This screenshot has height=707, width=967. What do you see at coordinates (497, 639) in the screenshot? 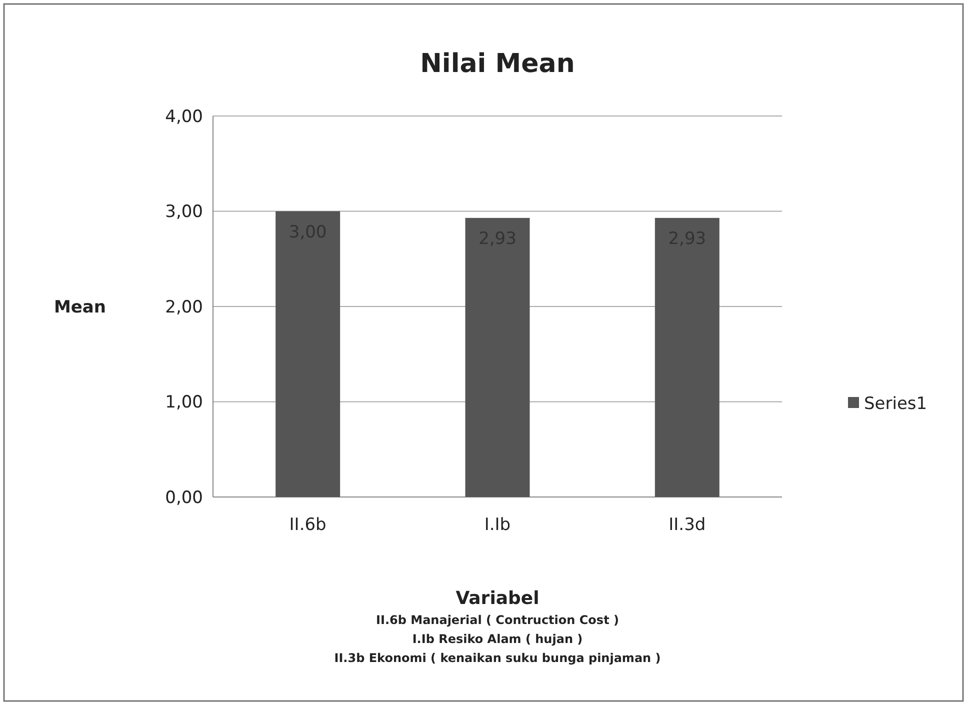
I see `text: I.Ib Resiko Alam ( hujan )` at bounding box center [497, 639].